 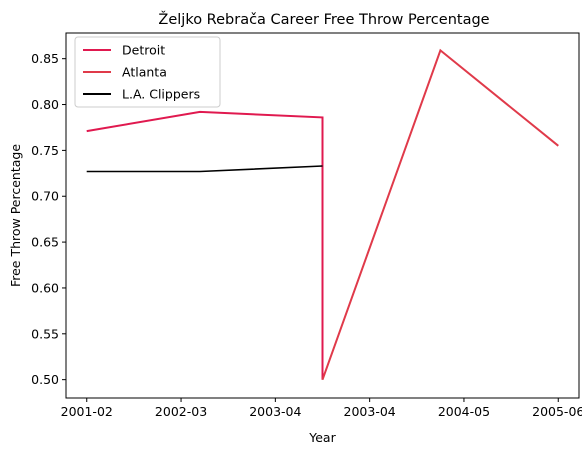 What do you see at coordinates (161, 94) in the screenshot?
I see `legend-label-2: L.A. Clippers` at bounding box center [161, 94].